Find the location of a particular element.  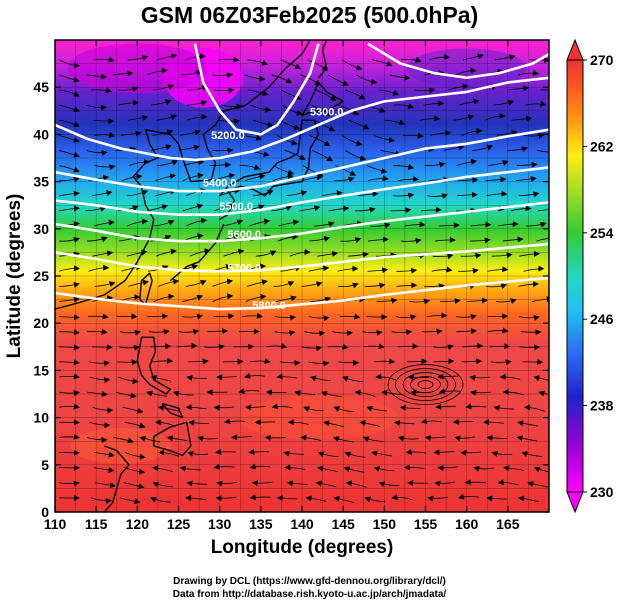

coastline-mindanao is located at coordinates (172, 439).